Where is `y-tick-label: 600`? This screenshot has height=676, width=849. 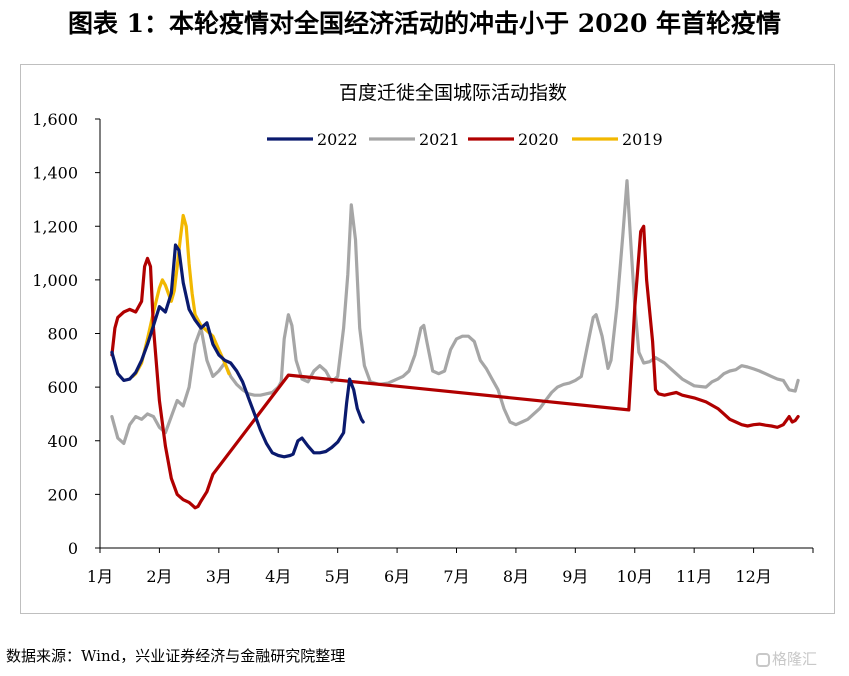
y-tick-label: 600 is located at coordinates (62, 387).